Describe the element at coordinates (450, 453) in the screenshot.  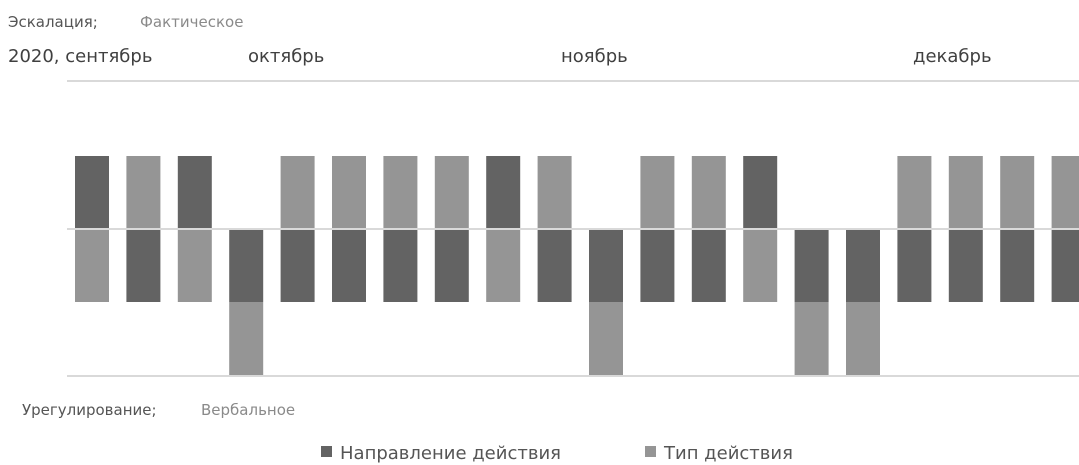
I see `legend-label-direction: Направление действия` at that location.